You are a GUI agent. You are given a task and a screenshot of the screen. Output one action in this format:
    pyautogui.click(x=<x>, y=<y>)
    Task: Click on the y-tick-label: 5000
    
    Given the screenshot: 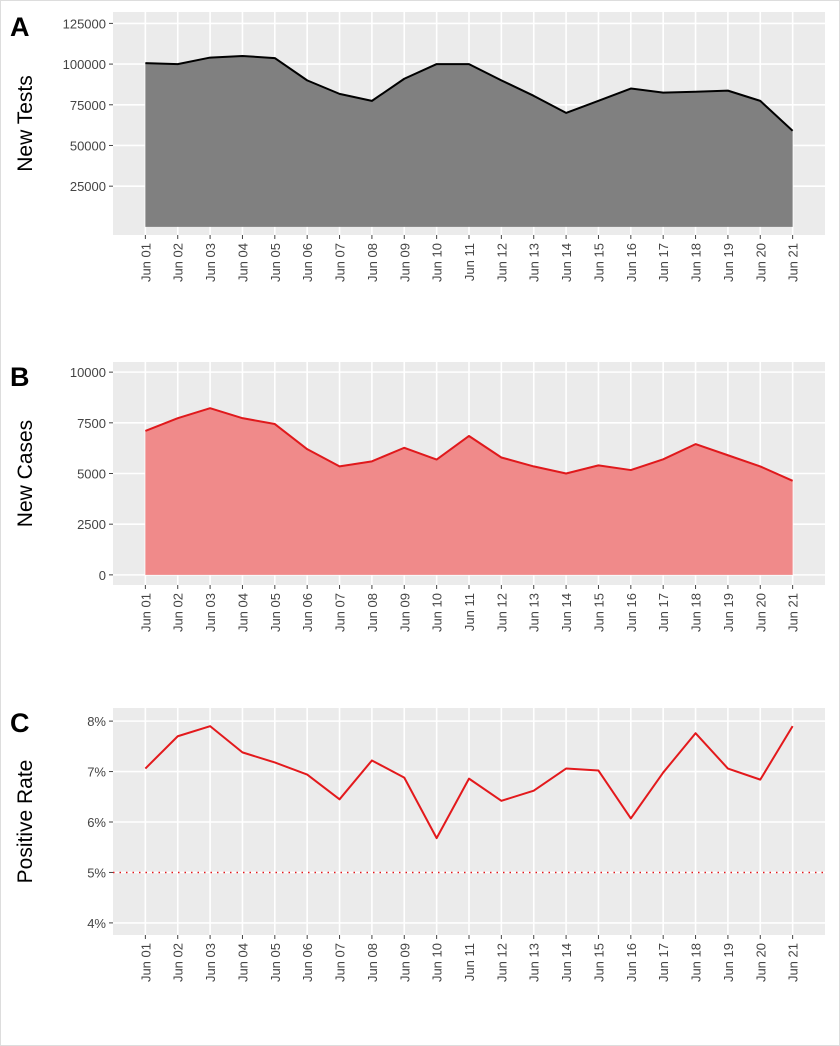 What is the action you would take?
    pyautogui.click(x=91, y=474)
    